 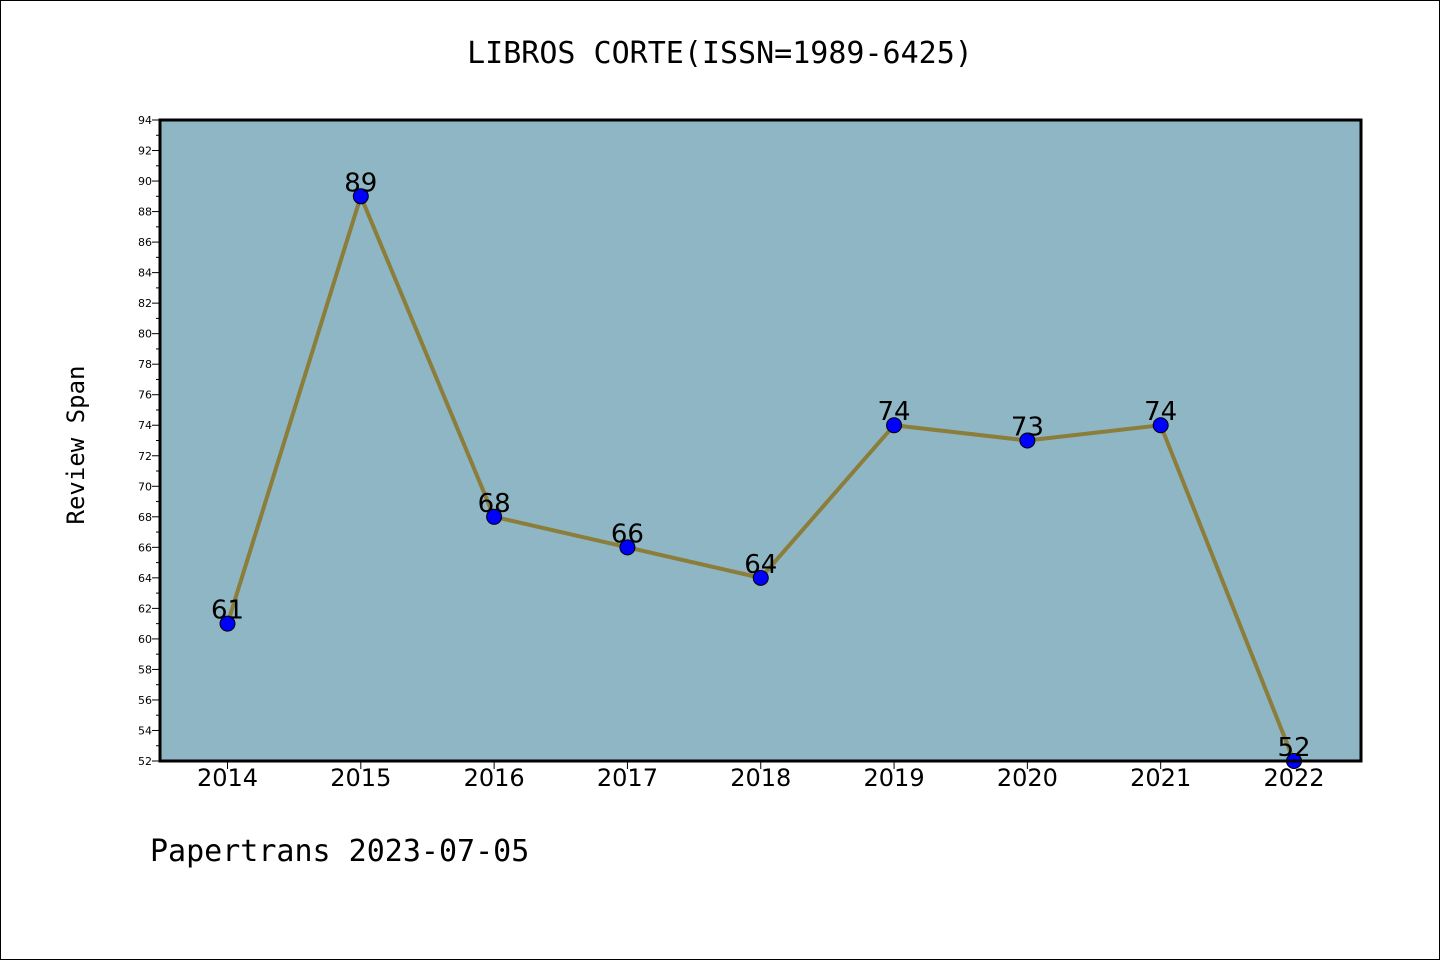 I want to click on y-tick-label: 52, so click(x=145, y=761).